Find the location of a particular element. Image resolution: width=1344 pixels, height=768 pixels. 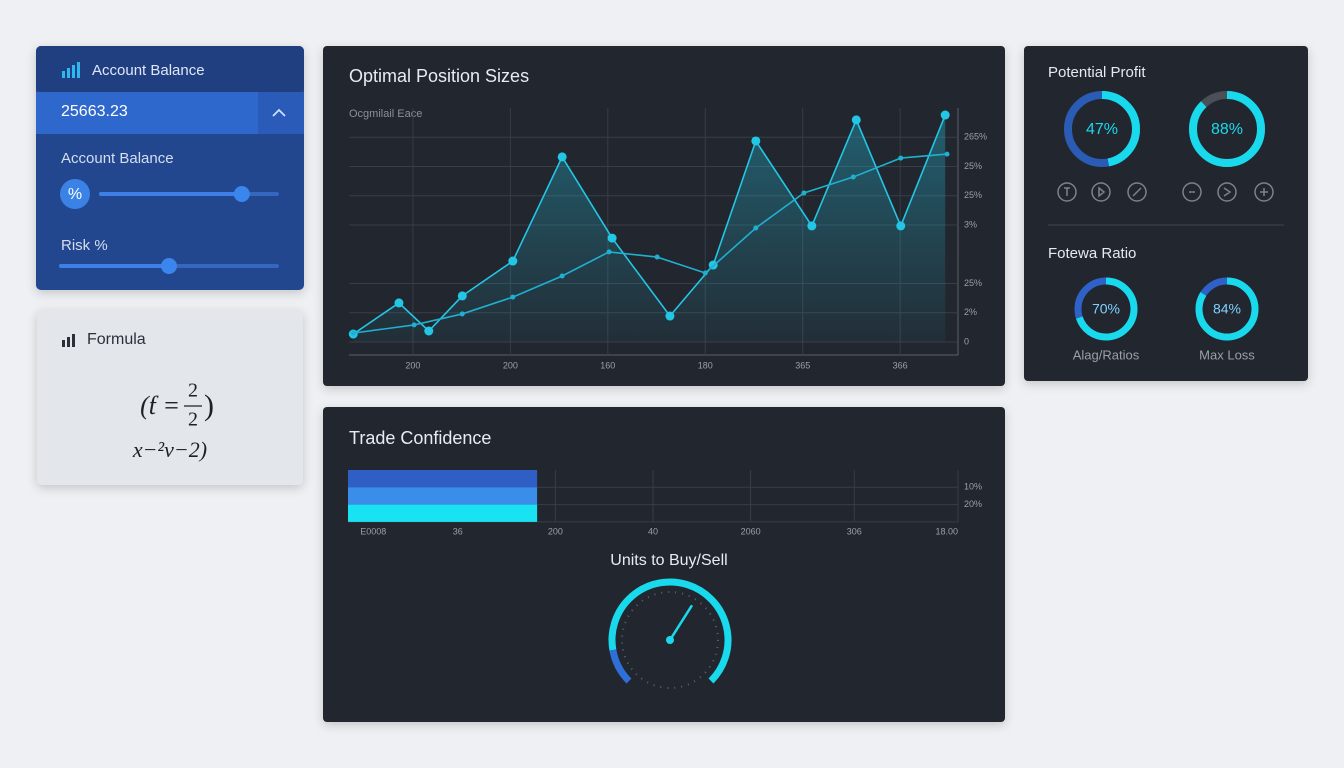

donut-category: Alag/Ratios is located at coordinates (1106, 354).